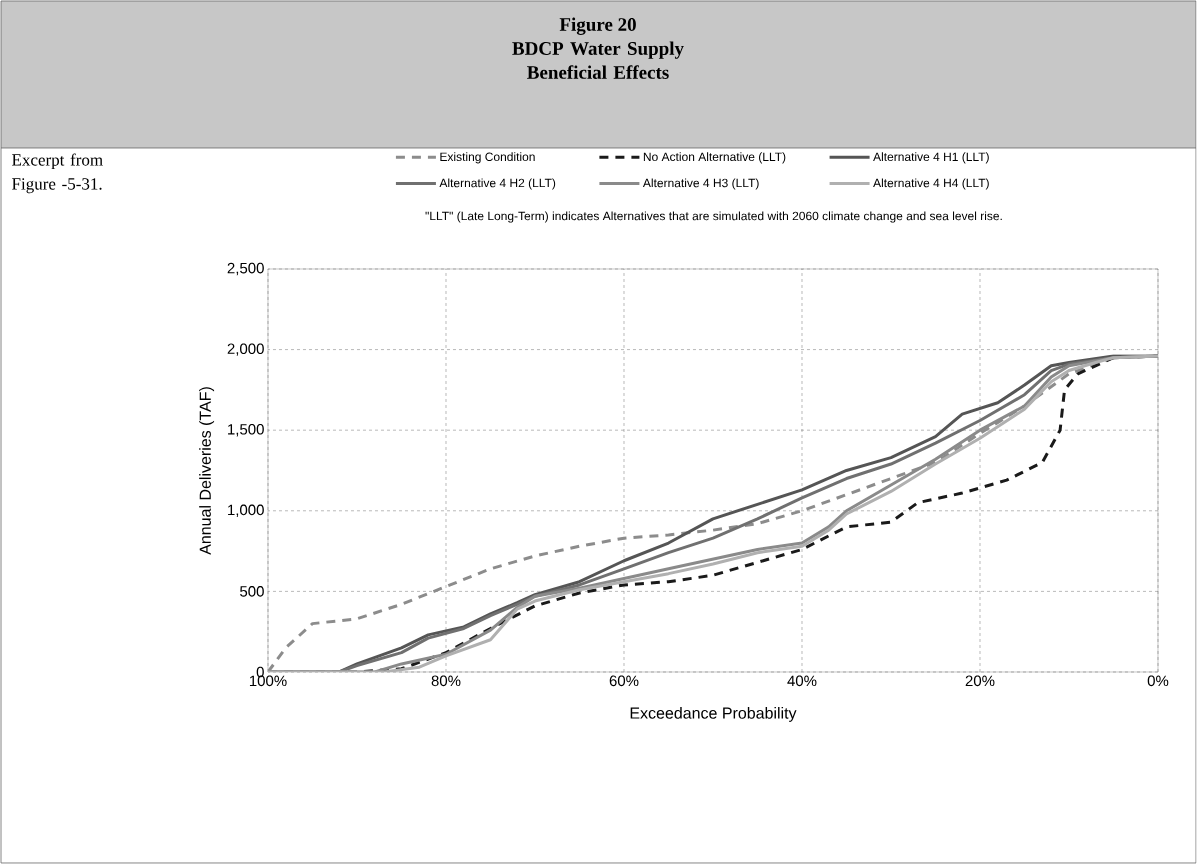 This screenshot has width=1197, height=864. I want to click on x-tick-label: 20%, so click(980, 681).